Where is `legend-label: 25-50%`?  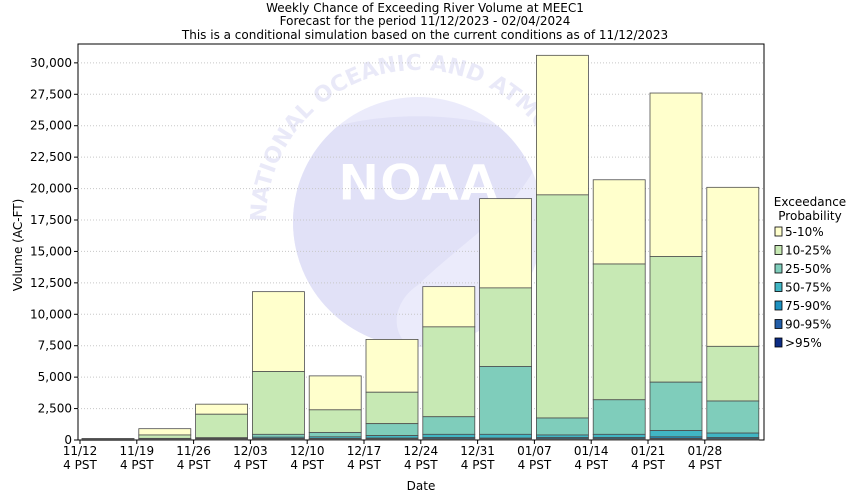
legend-label: 25-50% is located at coordinates (808, 269).